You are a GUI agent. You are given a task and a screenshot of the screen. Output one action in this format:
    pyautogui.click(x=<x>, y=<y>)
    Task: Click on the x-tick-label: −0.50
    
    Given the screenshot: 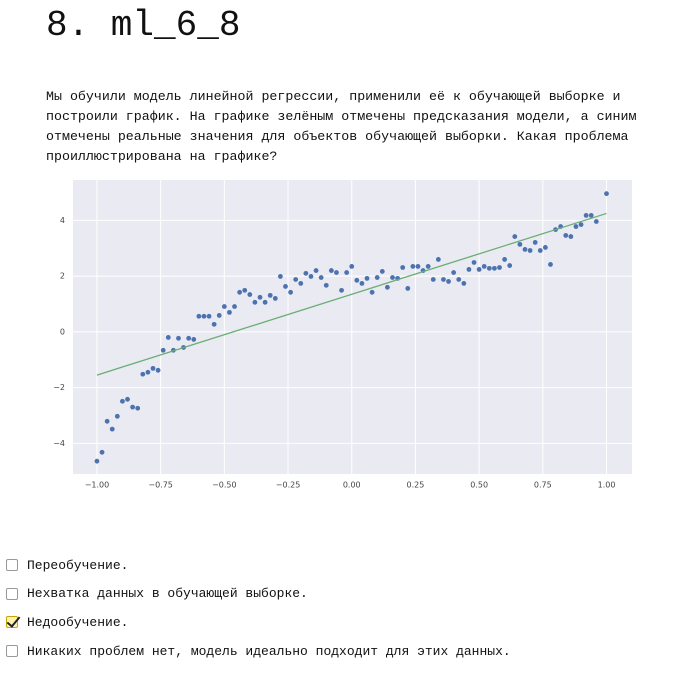 What is the action you would take?
    pyautogui.click(x=224, y=485)
    